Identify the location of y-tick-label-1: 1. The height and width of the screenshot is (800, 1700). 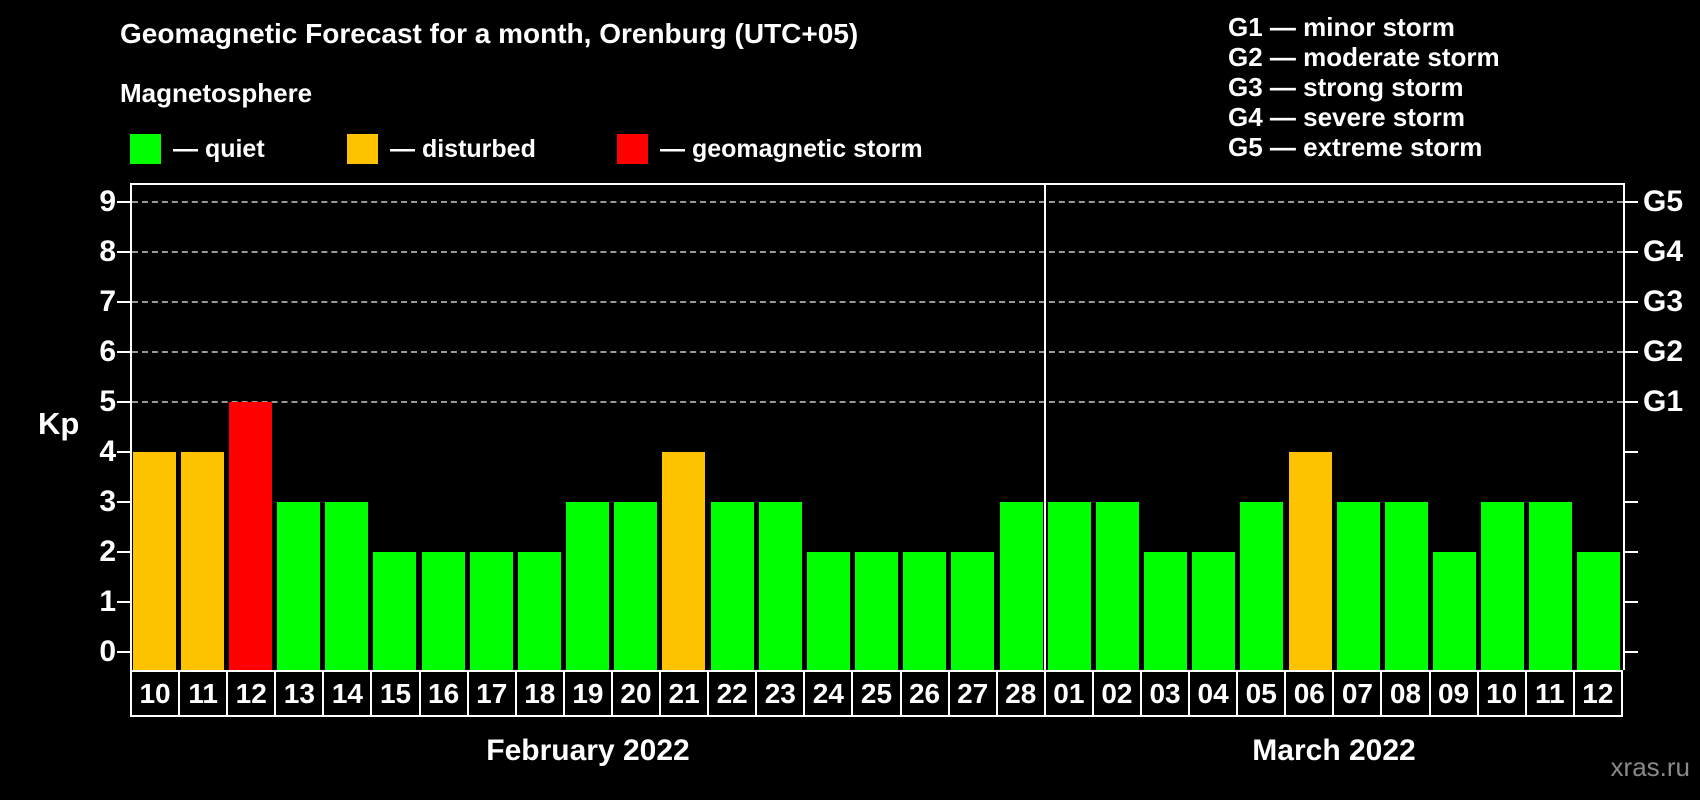
(107, 601).